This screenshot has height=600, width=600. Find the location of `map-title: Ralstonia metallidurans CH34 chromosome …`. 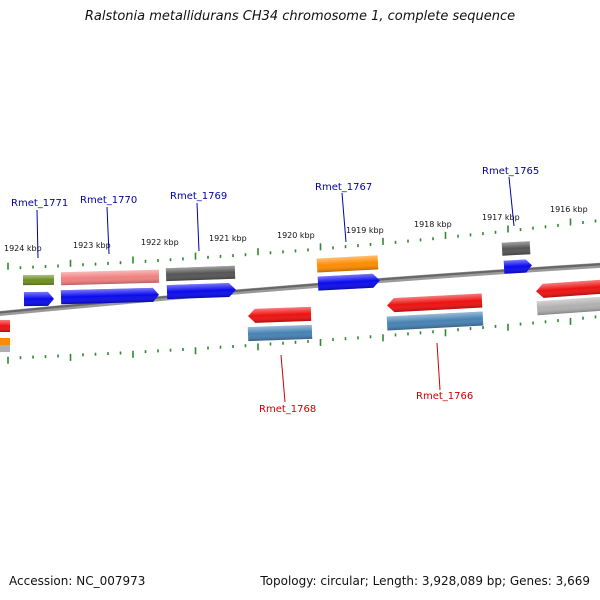

map-title: Ralstonia metallidurans CH34 chromosome … is located at coordinates (300, 16).